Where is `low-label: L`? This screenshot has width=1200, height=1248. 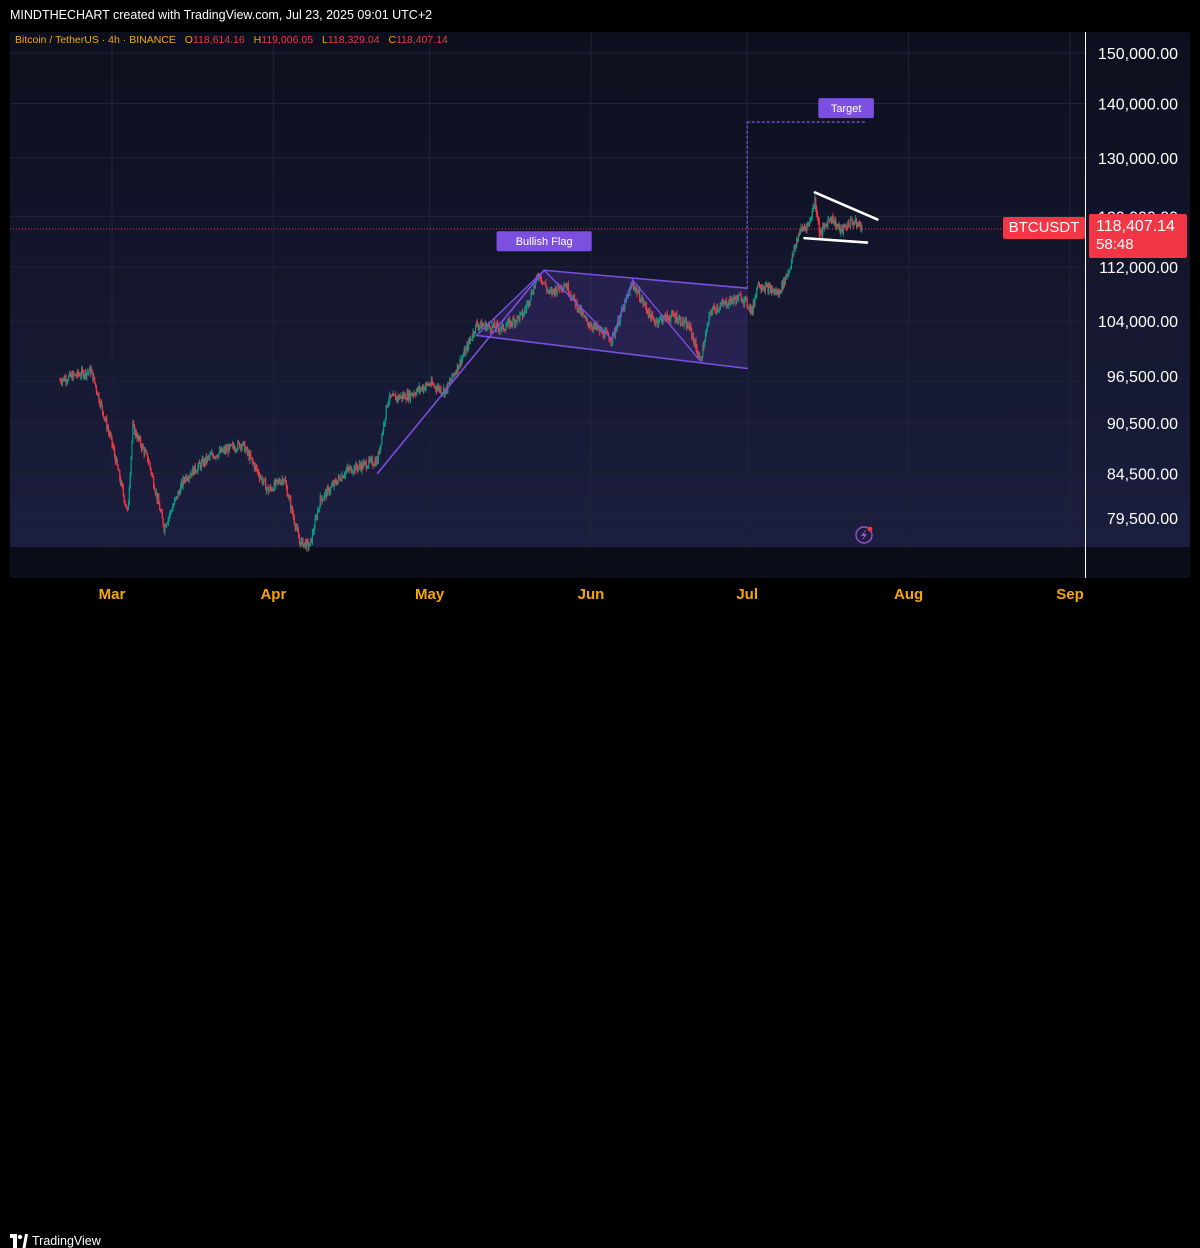 low-label: L is located at coordinates (325, 40).